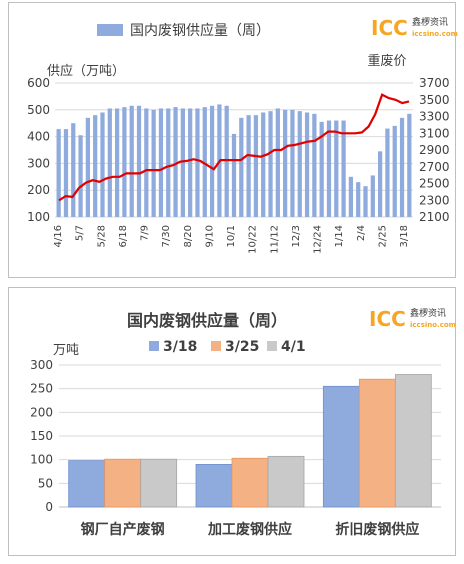  What do you see at coordinates (434, 133) in the screenshot?
I see `y2-tick-label: 3100` at bounding box center [434, 133].